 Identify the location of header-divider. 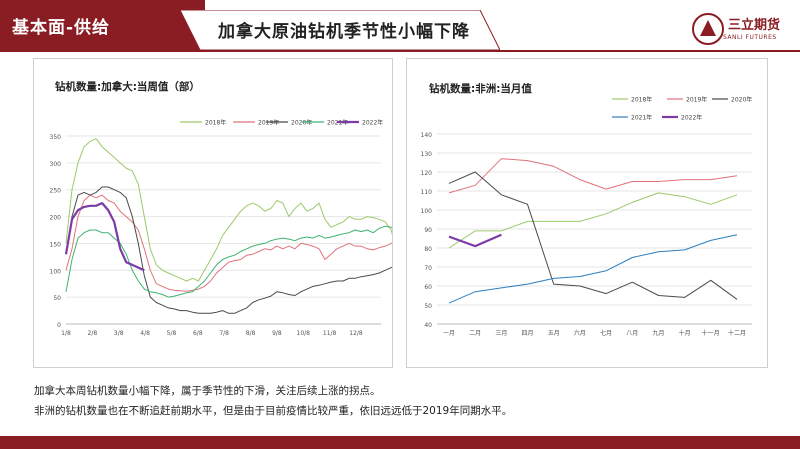
(400, 51).